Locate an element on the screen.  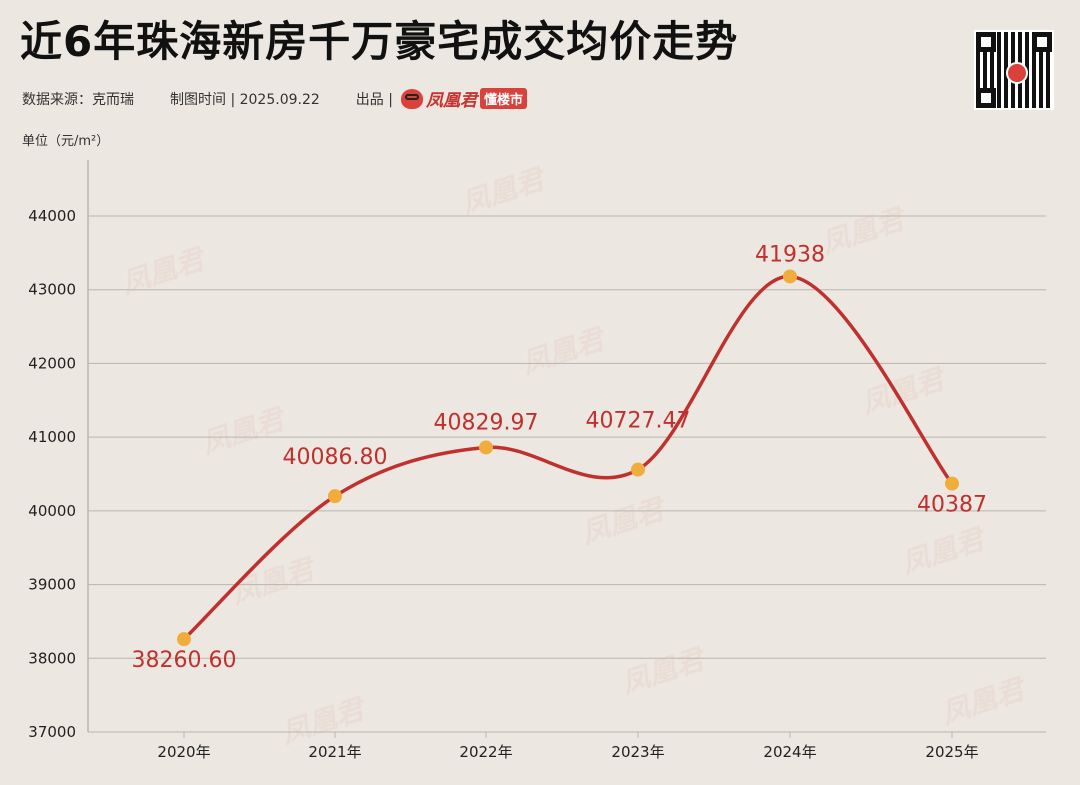
y-tick-label: 40000 is located at coordinates (52, 511).